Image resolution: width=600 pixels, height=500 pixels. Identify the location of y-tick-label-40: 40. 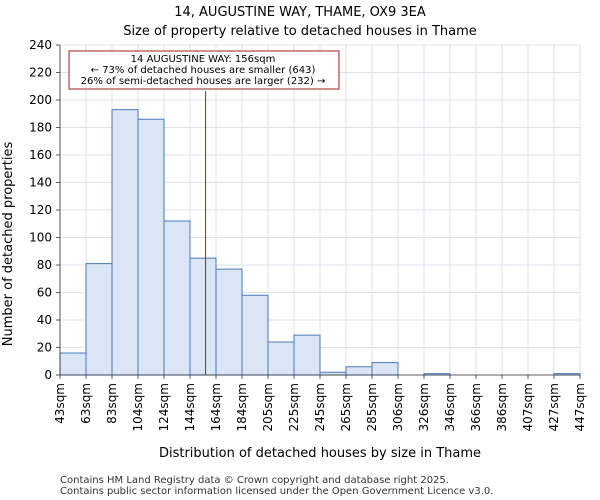
(44, 320).